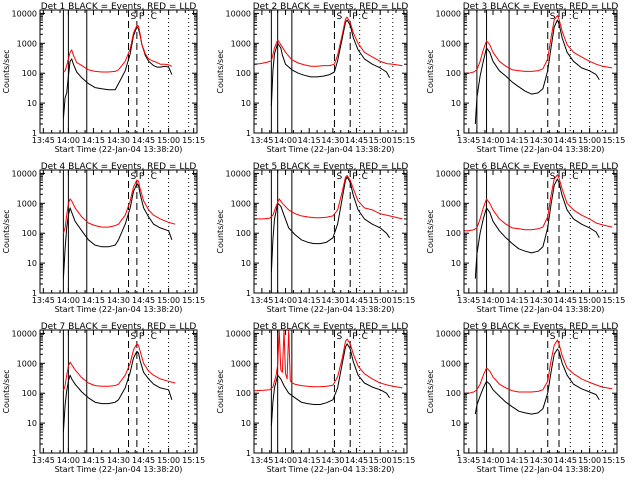  What do you see at coordinates (119, 327) in the screenshot?
I see `panel-title: Det 7 BLACK = Events, RED = LLD` at bounding box center [119, 327].